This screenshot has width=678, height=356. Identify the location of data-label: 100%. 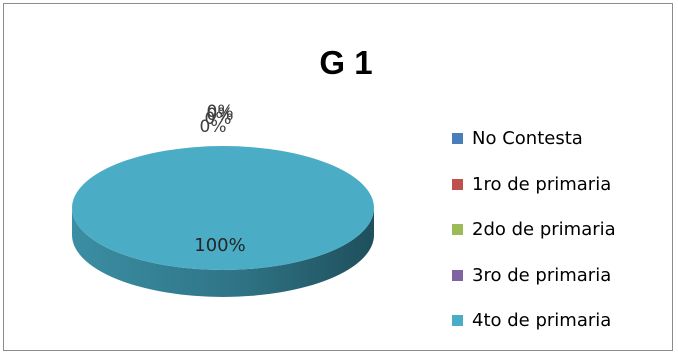
(219, 245).